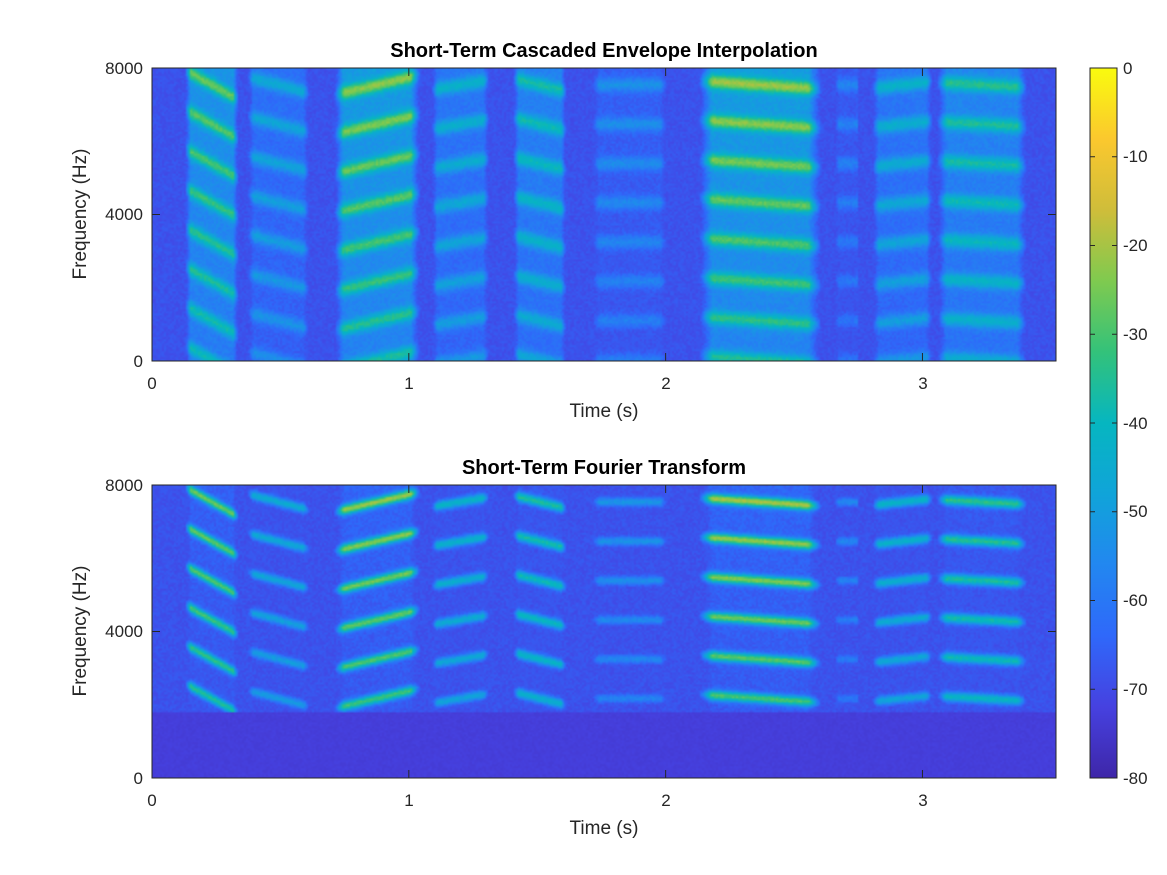 The image size is (1167, 875). Describe the element at coordinates (1135, 334) in the screenshot. I see `colorbar-tick-label: -30` at that location.